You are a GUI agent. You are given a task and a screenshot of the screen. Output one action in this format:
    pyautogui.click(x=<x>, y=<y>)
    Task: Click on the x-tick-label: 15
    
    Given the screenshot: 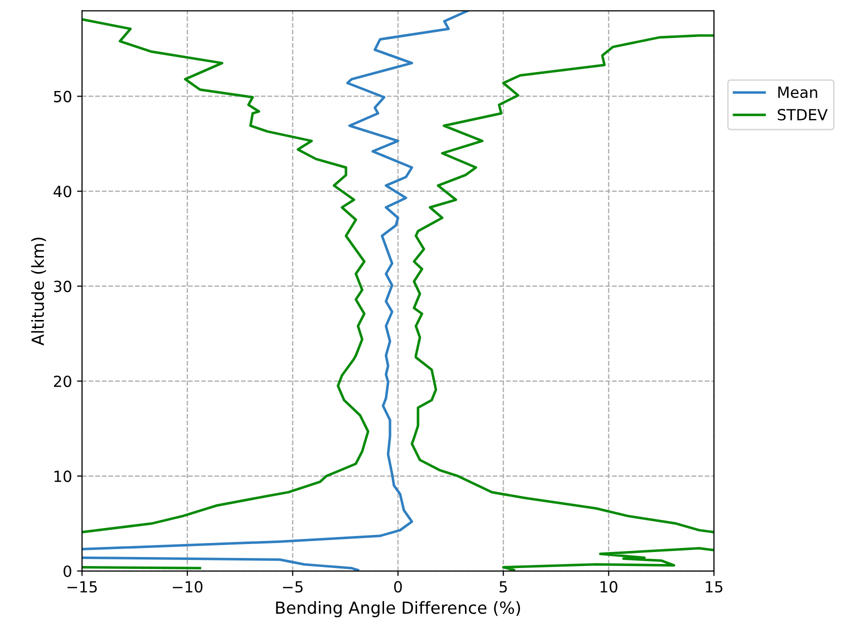 What is the action you would take?
    pyautogui.click(x=714, y=587)
    